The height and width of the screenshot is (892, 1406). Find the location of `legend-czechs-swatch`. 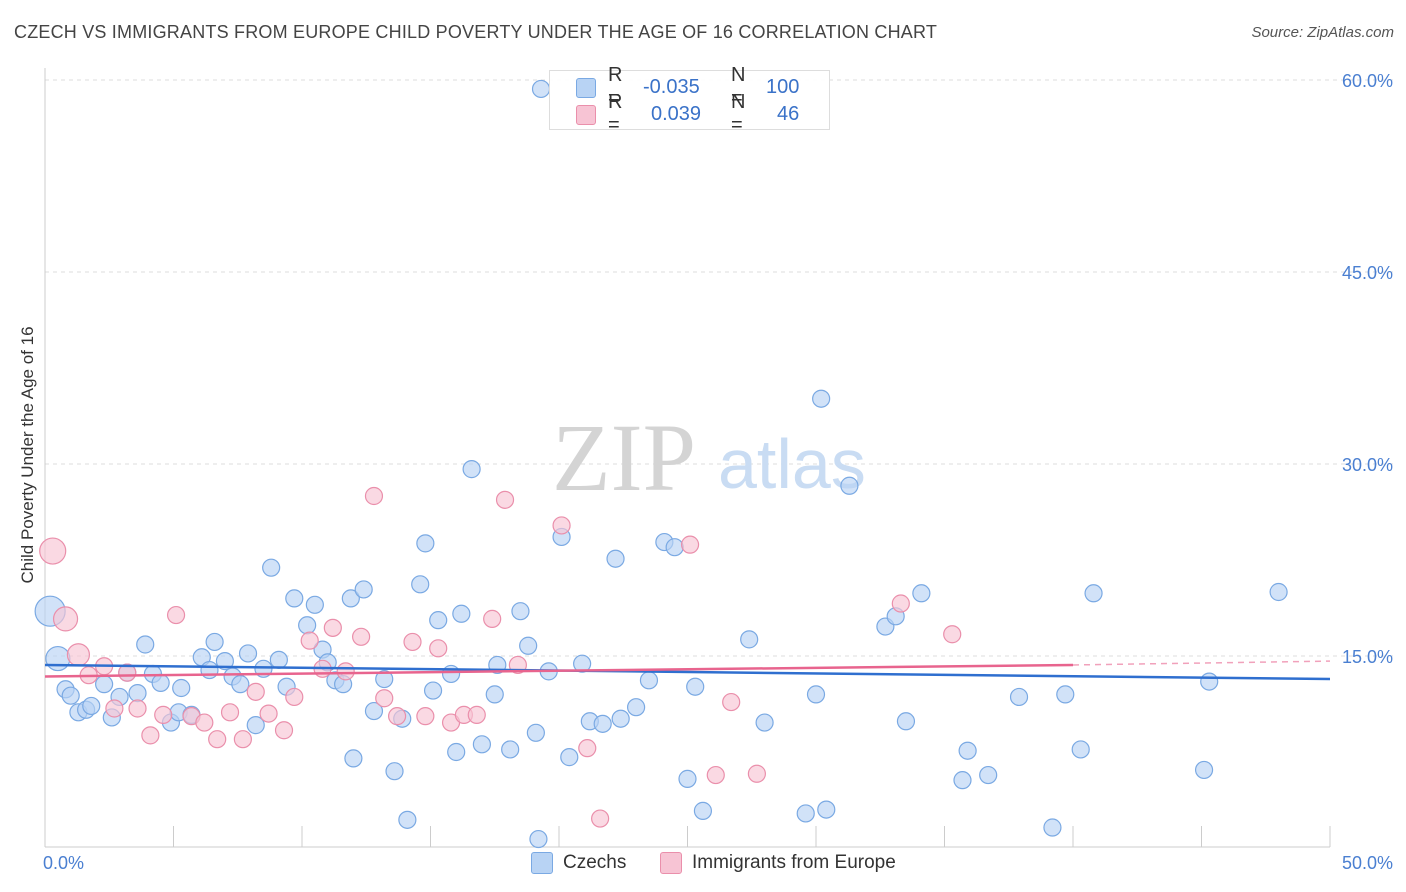

legend-czechs-swatch is located at coordinates (542, 863).